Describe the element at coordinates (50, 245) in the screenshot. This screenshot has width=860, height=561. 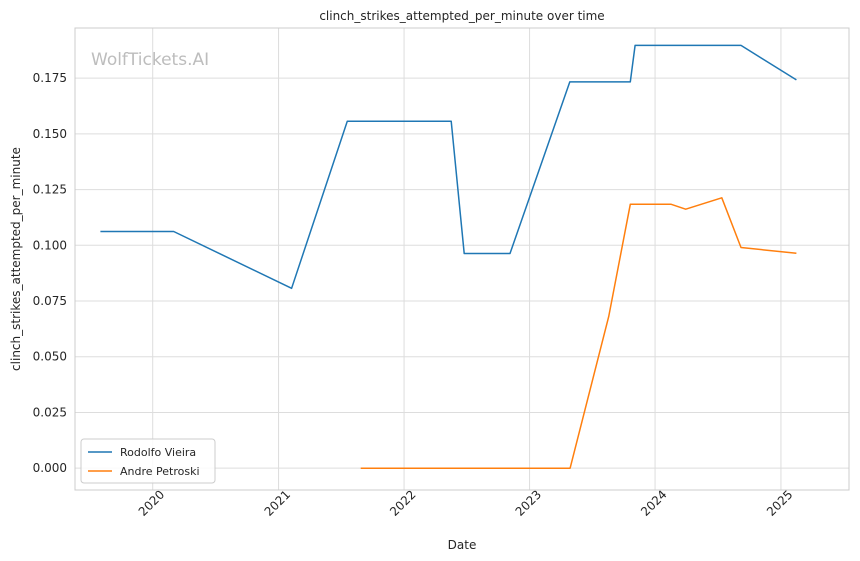
I see `y-tick-label-0-100: 0.100` at that location.